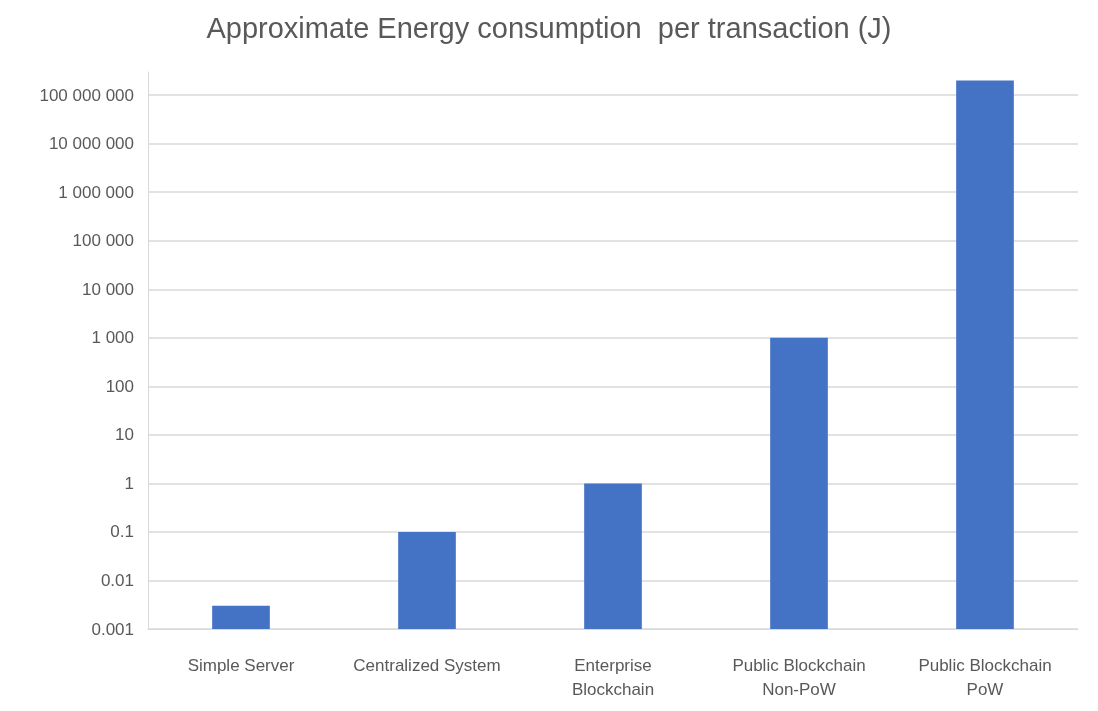  I want to click on y-tick-label: 100, so click(119, 386).